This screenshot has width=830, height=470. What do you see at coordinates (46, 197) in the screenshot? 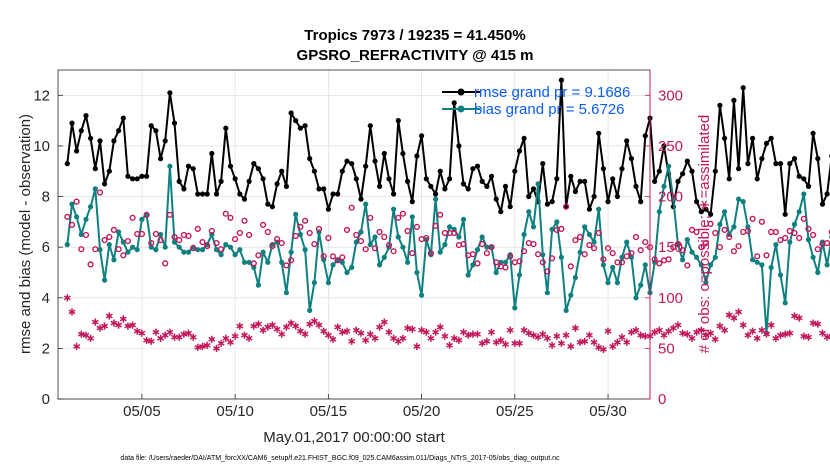
I see `y-tick-label: 8` at bounding box center [46, 197].